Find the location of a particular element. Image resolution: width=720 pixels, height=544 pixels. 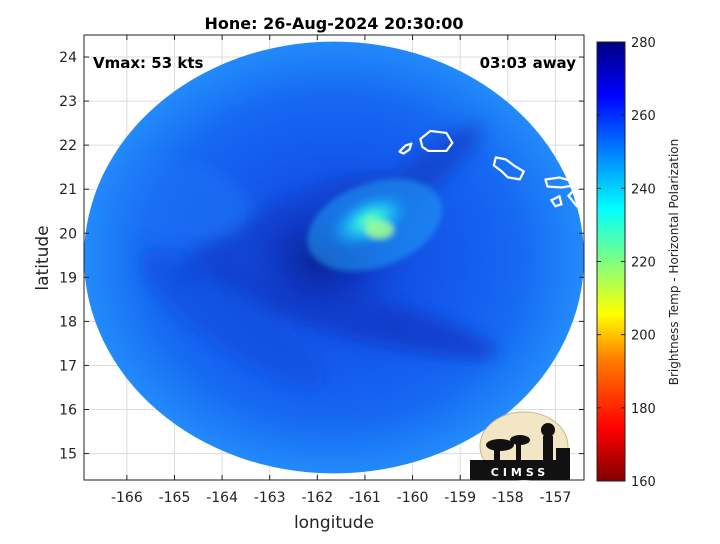

colorbar-tick-label: 260 is located at coordinates (643, 116).